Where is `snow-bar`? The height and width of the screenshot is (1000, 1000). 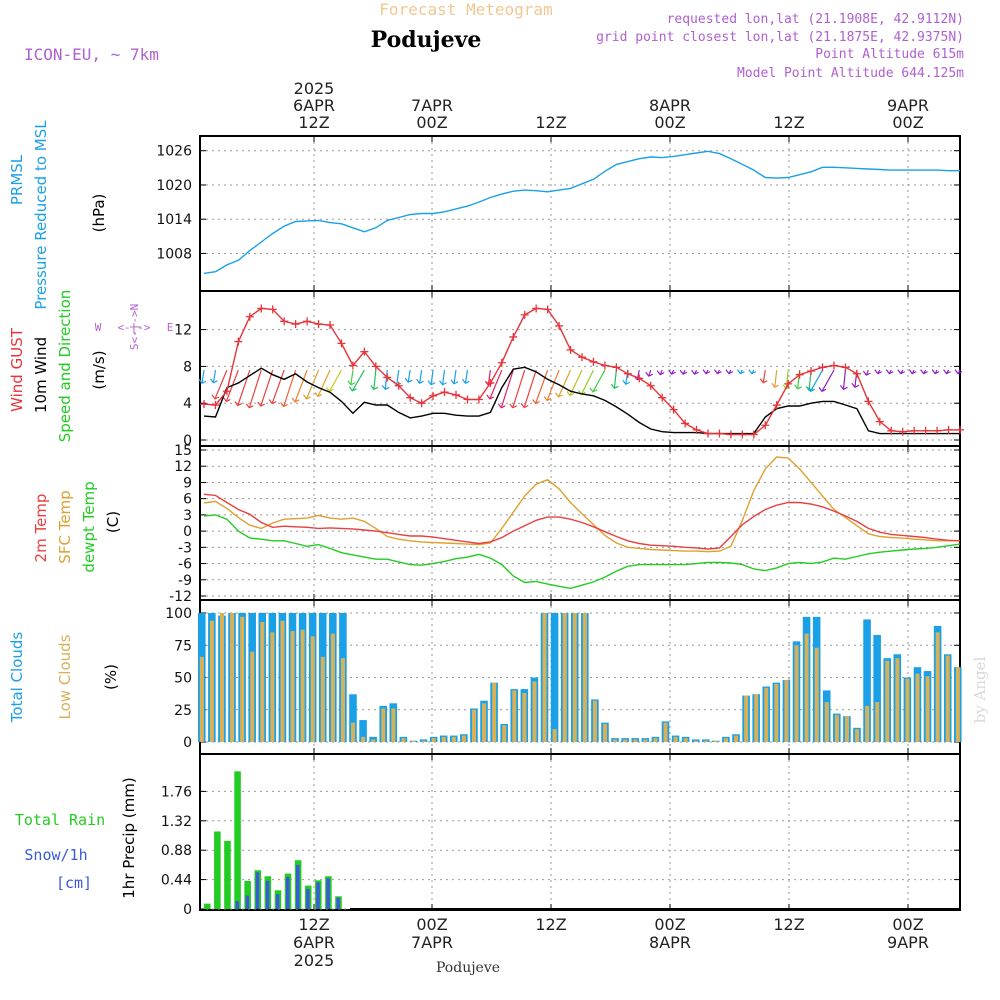 snow-bar is located at coordinates (328, 893).